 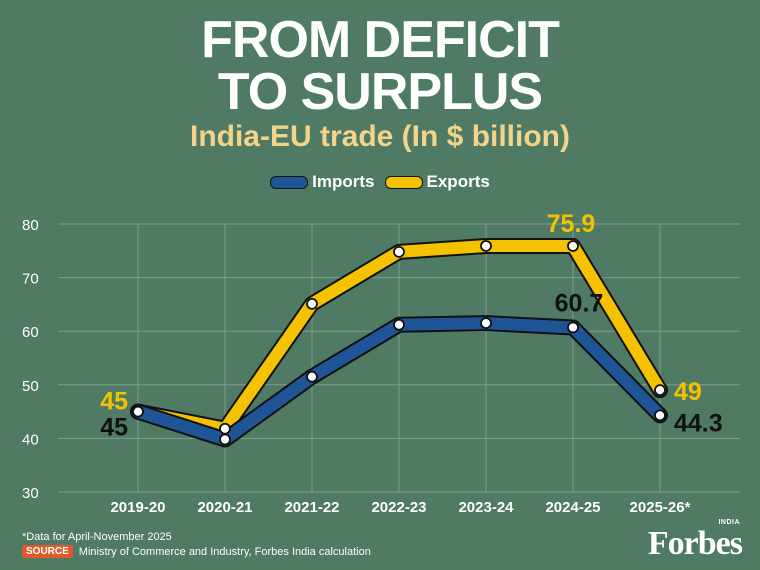 I want to click on forbes-logo: INDIA Forbes, so click(x=682, y=540).